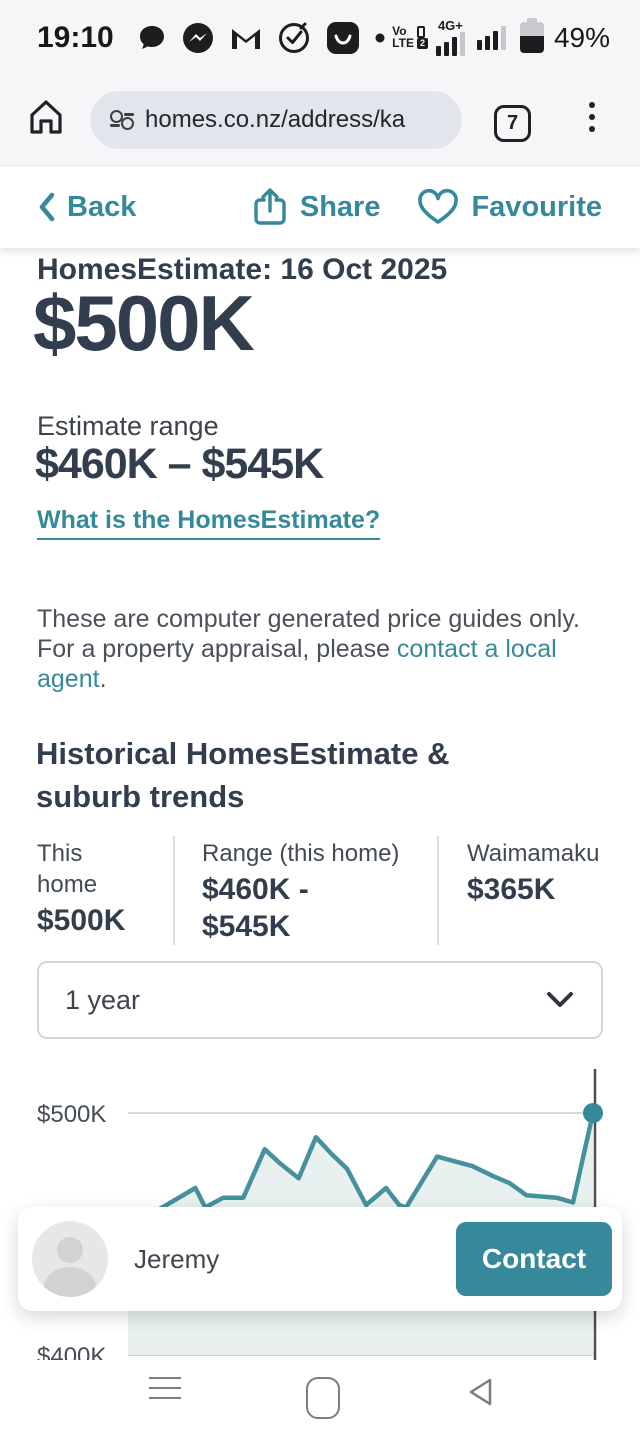  What do you see at coordinates (592, 120) in the screenshot?
I see `browser-menu-button` at bounding box center [592, 120].